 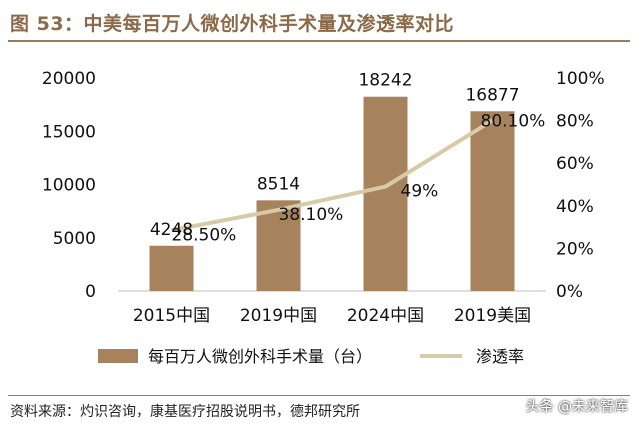 What do you see at coordinates (311, 215) in the screenshot?
I see `line-value-label: 38.10%` at bounding box center [311, 215].